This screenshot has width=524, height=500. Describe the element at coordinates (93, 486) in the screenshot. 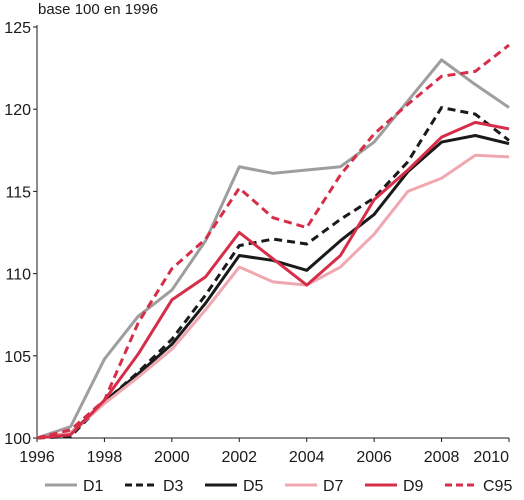

I see `legend-label-d1: D1` at that location.